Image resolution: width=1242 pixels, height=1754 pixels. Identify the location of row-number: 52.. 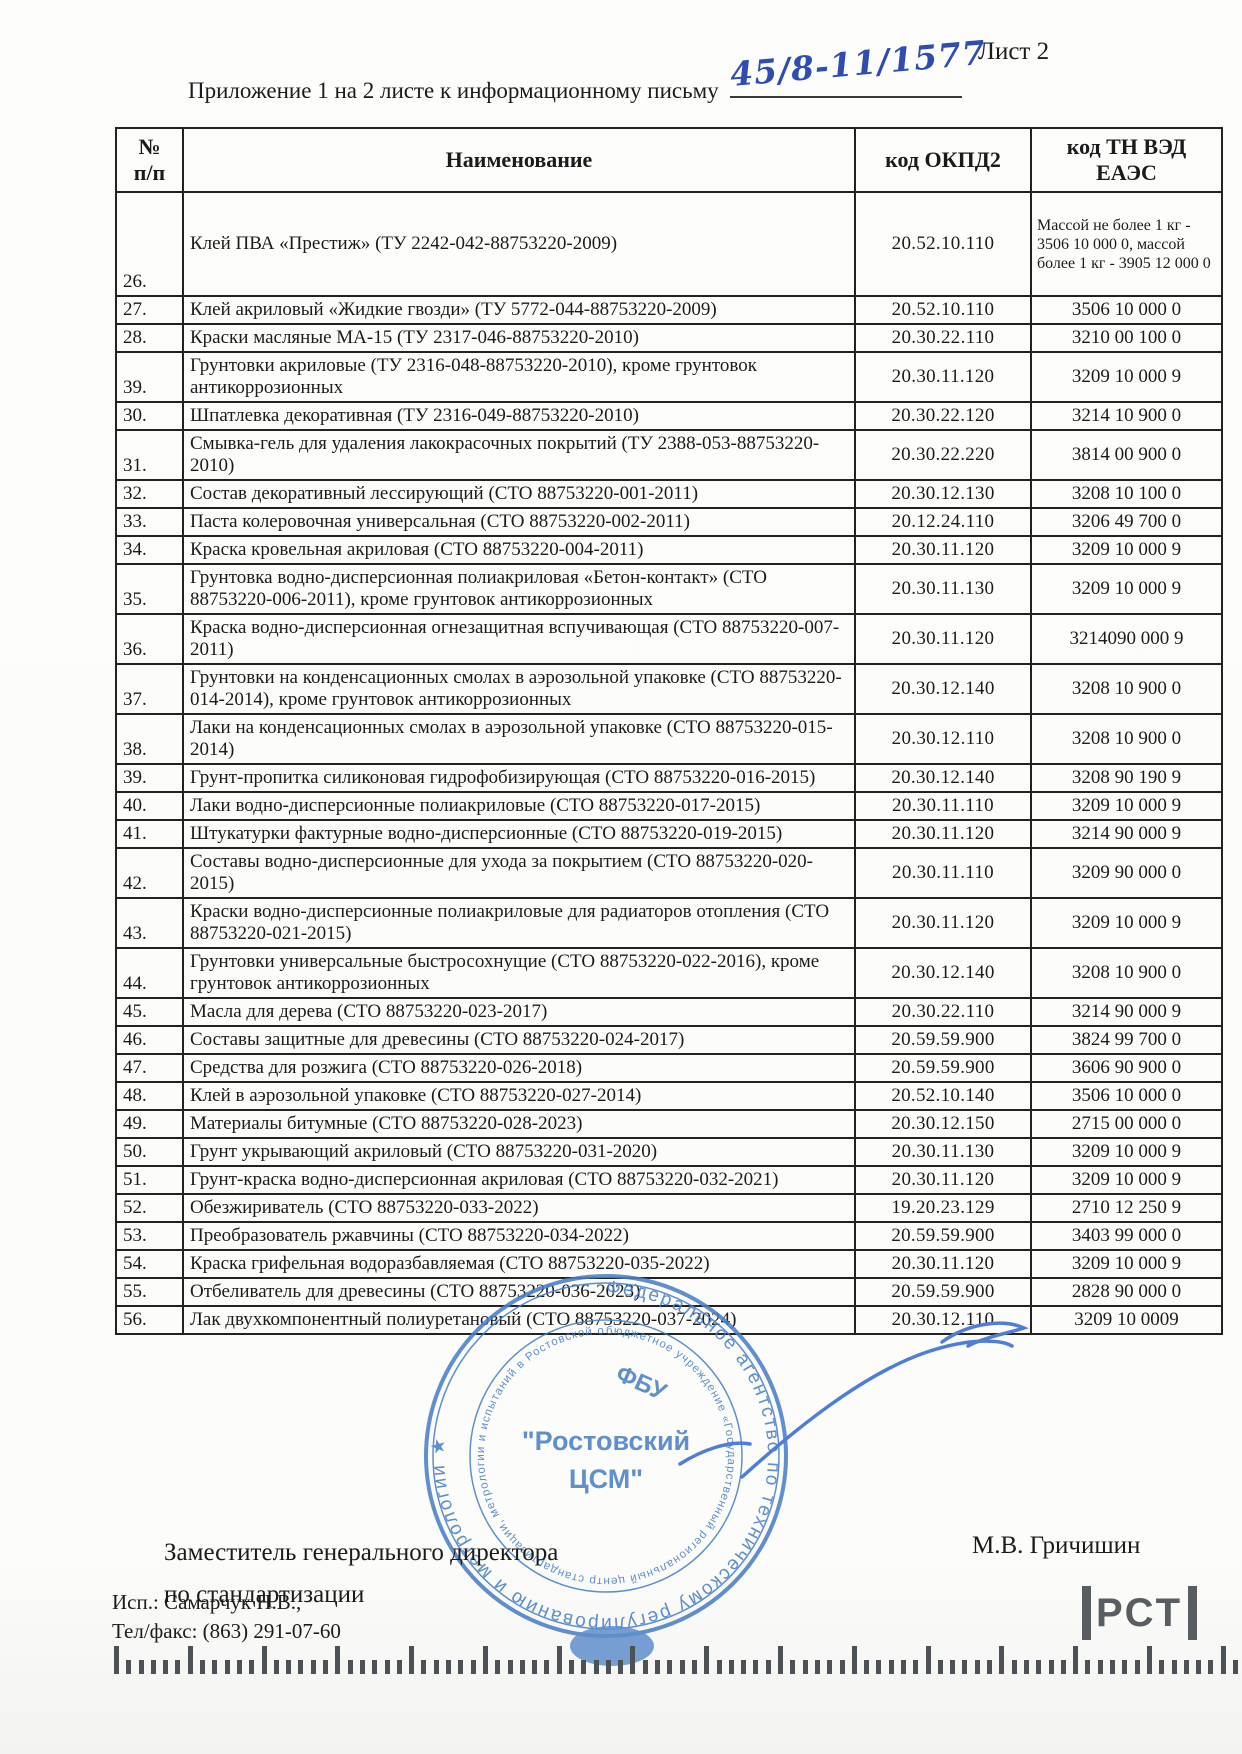
(149, 1208).